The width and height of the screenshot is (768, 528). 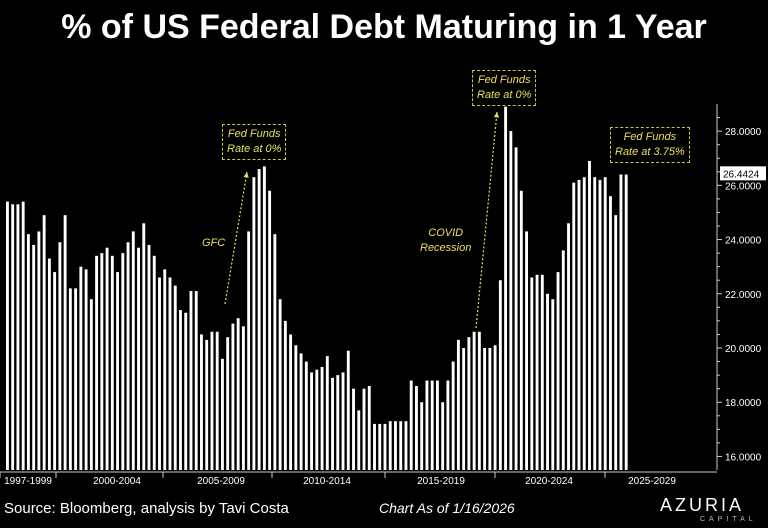 What do you see at coordinates (117, 481) in the screenshot?
I see `x-tick-label: 2000-2004` at bounding box center [117, 481].